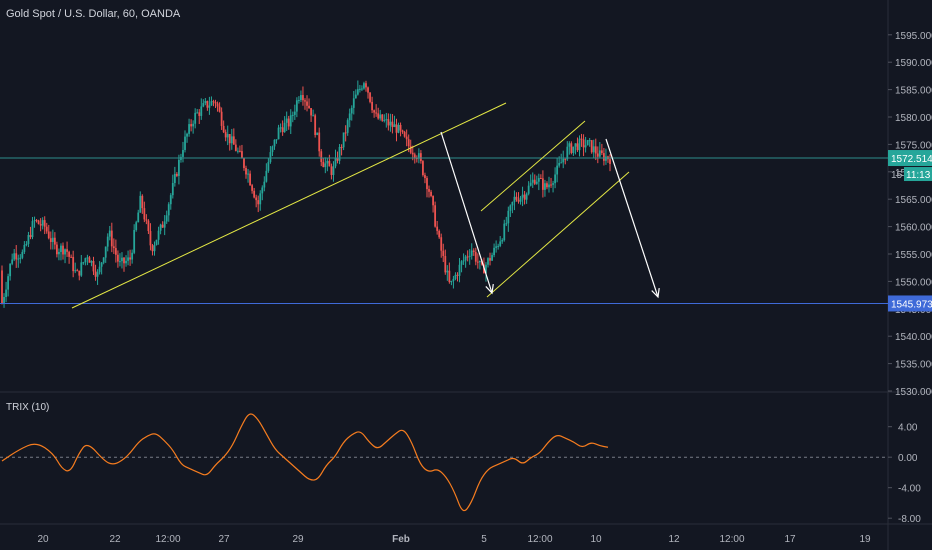 Image resolution: width=932 pixels, height=550 pixels. What do you see at coordinates (910, 303) in the screenshot?
I see `support-price-label-bg` at bounding box center [910, 303].